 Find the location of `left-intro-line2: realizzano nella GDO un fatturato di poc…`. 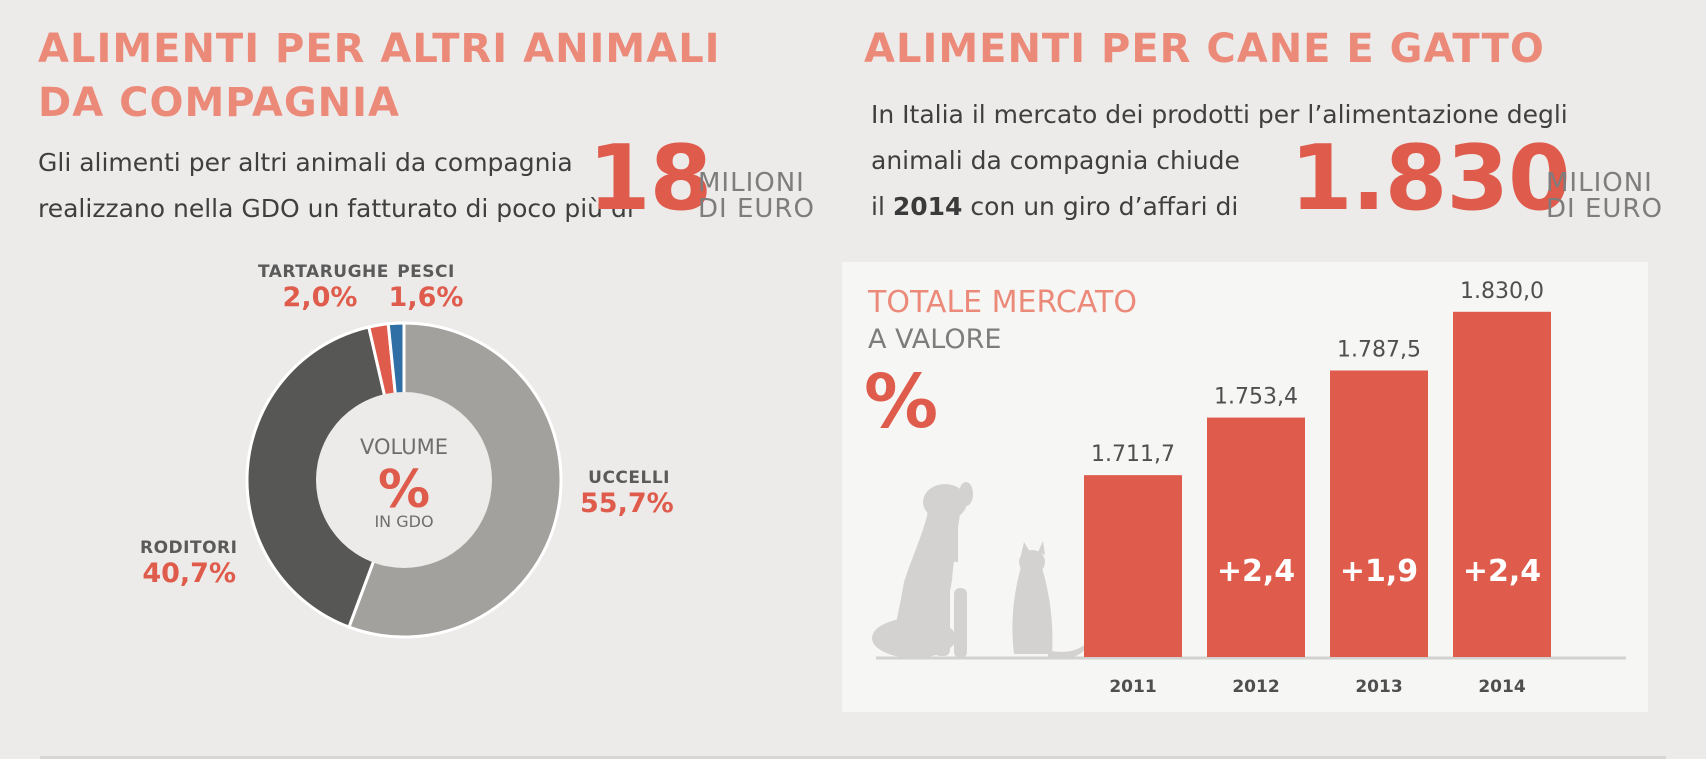

left-intro-line2: realizzano nella GDO un fatturato di poc… is located at coordinates (336, 208).